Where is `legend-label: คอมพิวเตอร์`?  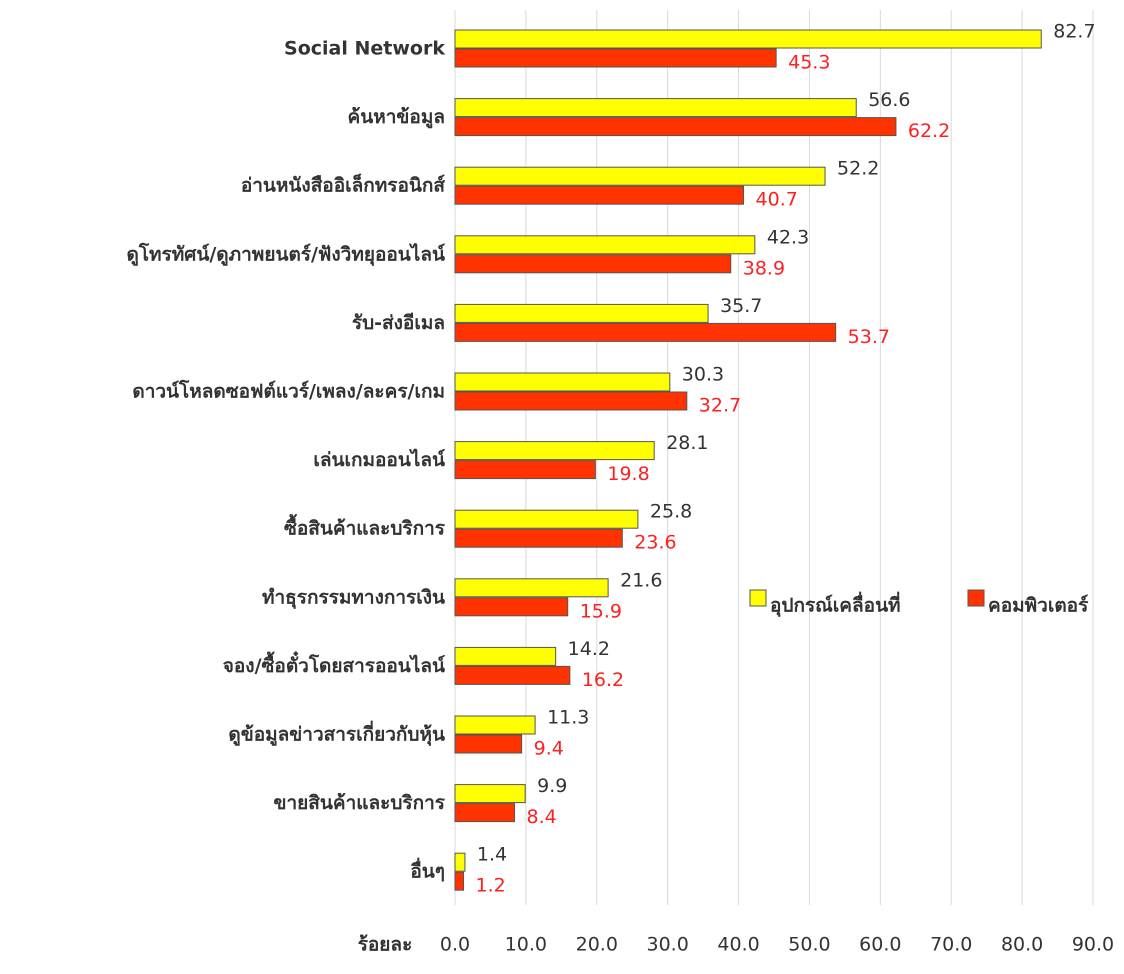 legend-label: คอมพิวเตอร์ is located at coordinates (1038, 606).